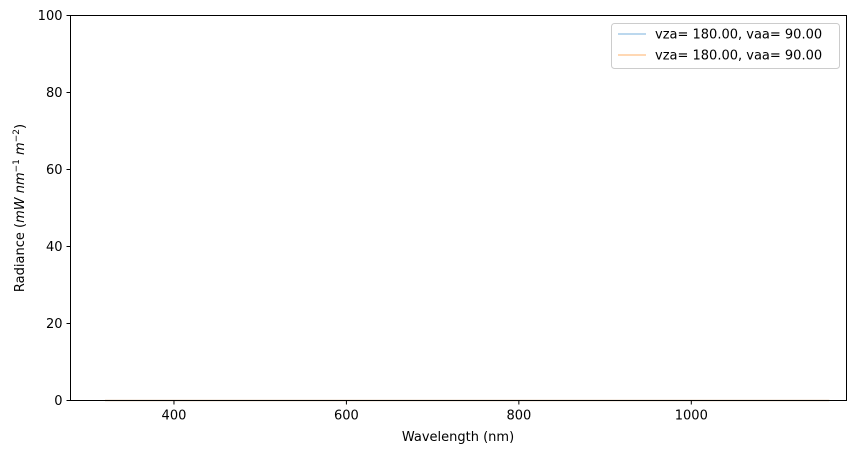 The height and width of the screenshot is (453, 856). What do you see at coordinates (54, 247) in the screenshot?
I see `y-tick-label: 40` at bounding box center [54, 247].